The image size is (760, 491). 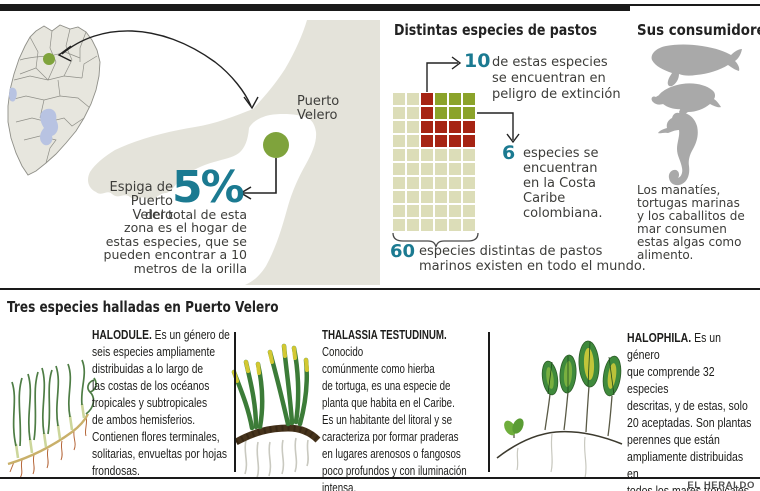 I want to click on coverage-stat-value: 5%, so click(x=208, y=187).